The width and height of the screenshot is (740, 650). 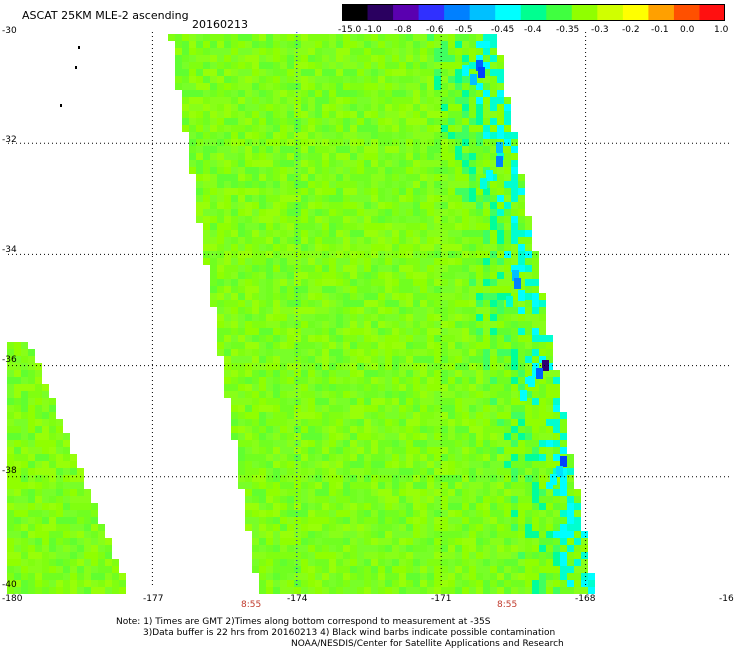 What do you see at coordinates (9, 250) in the screenshot?
I see `lat-label-34: -34` at bounding box center [9, 250].